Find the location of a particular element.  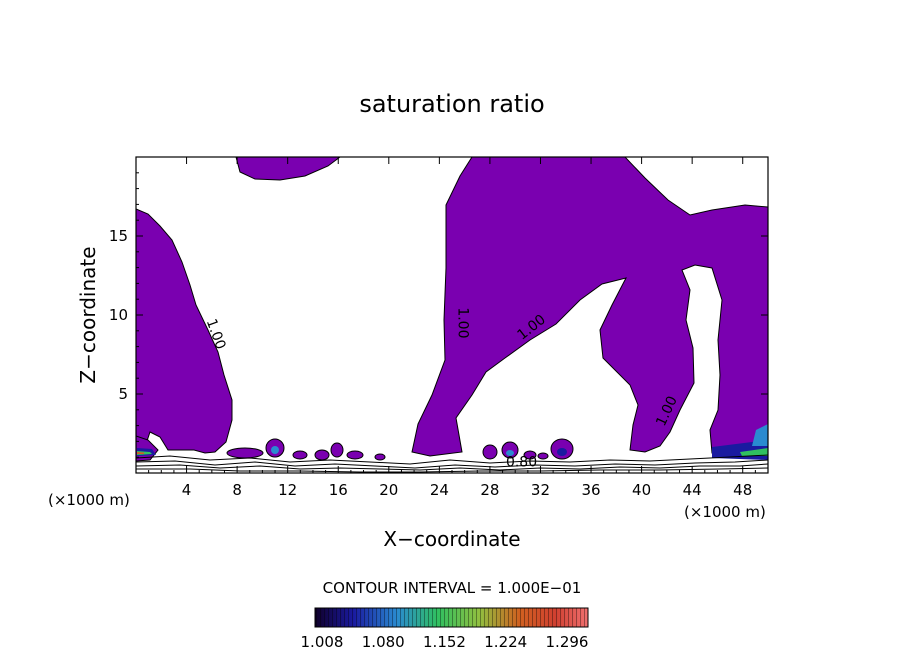

x-axis-title: X−coordinate is located at coordinates (451, 539).